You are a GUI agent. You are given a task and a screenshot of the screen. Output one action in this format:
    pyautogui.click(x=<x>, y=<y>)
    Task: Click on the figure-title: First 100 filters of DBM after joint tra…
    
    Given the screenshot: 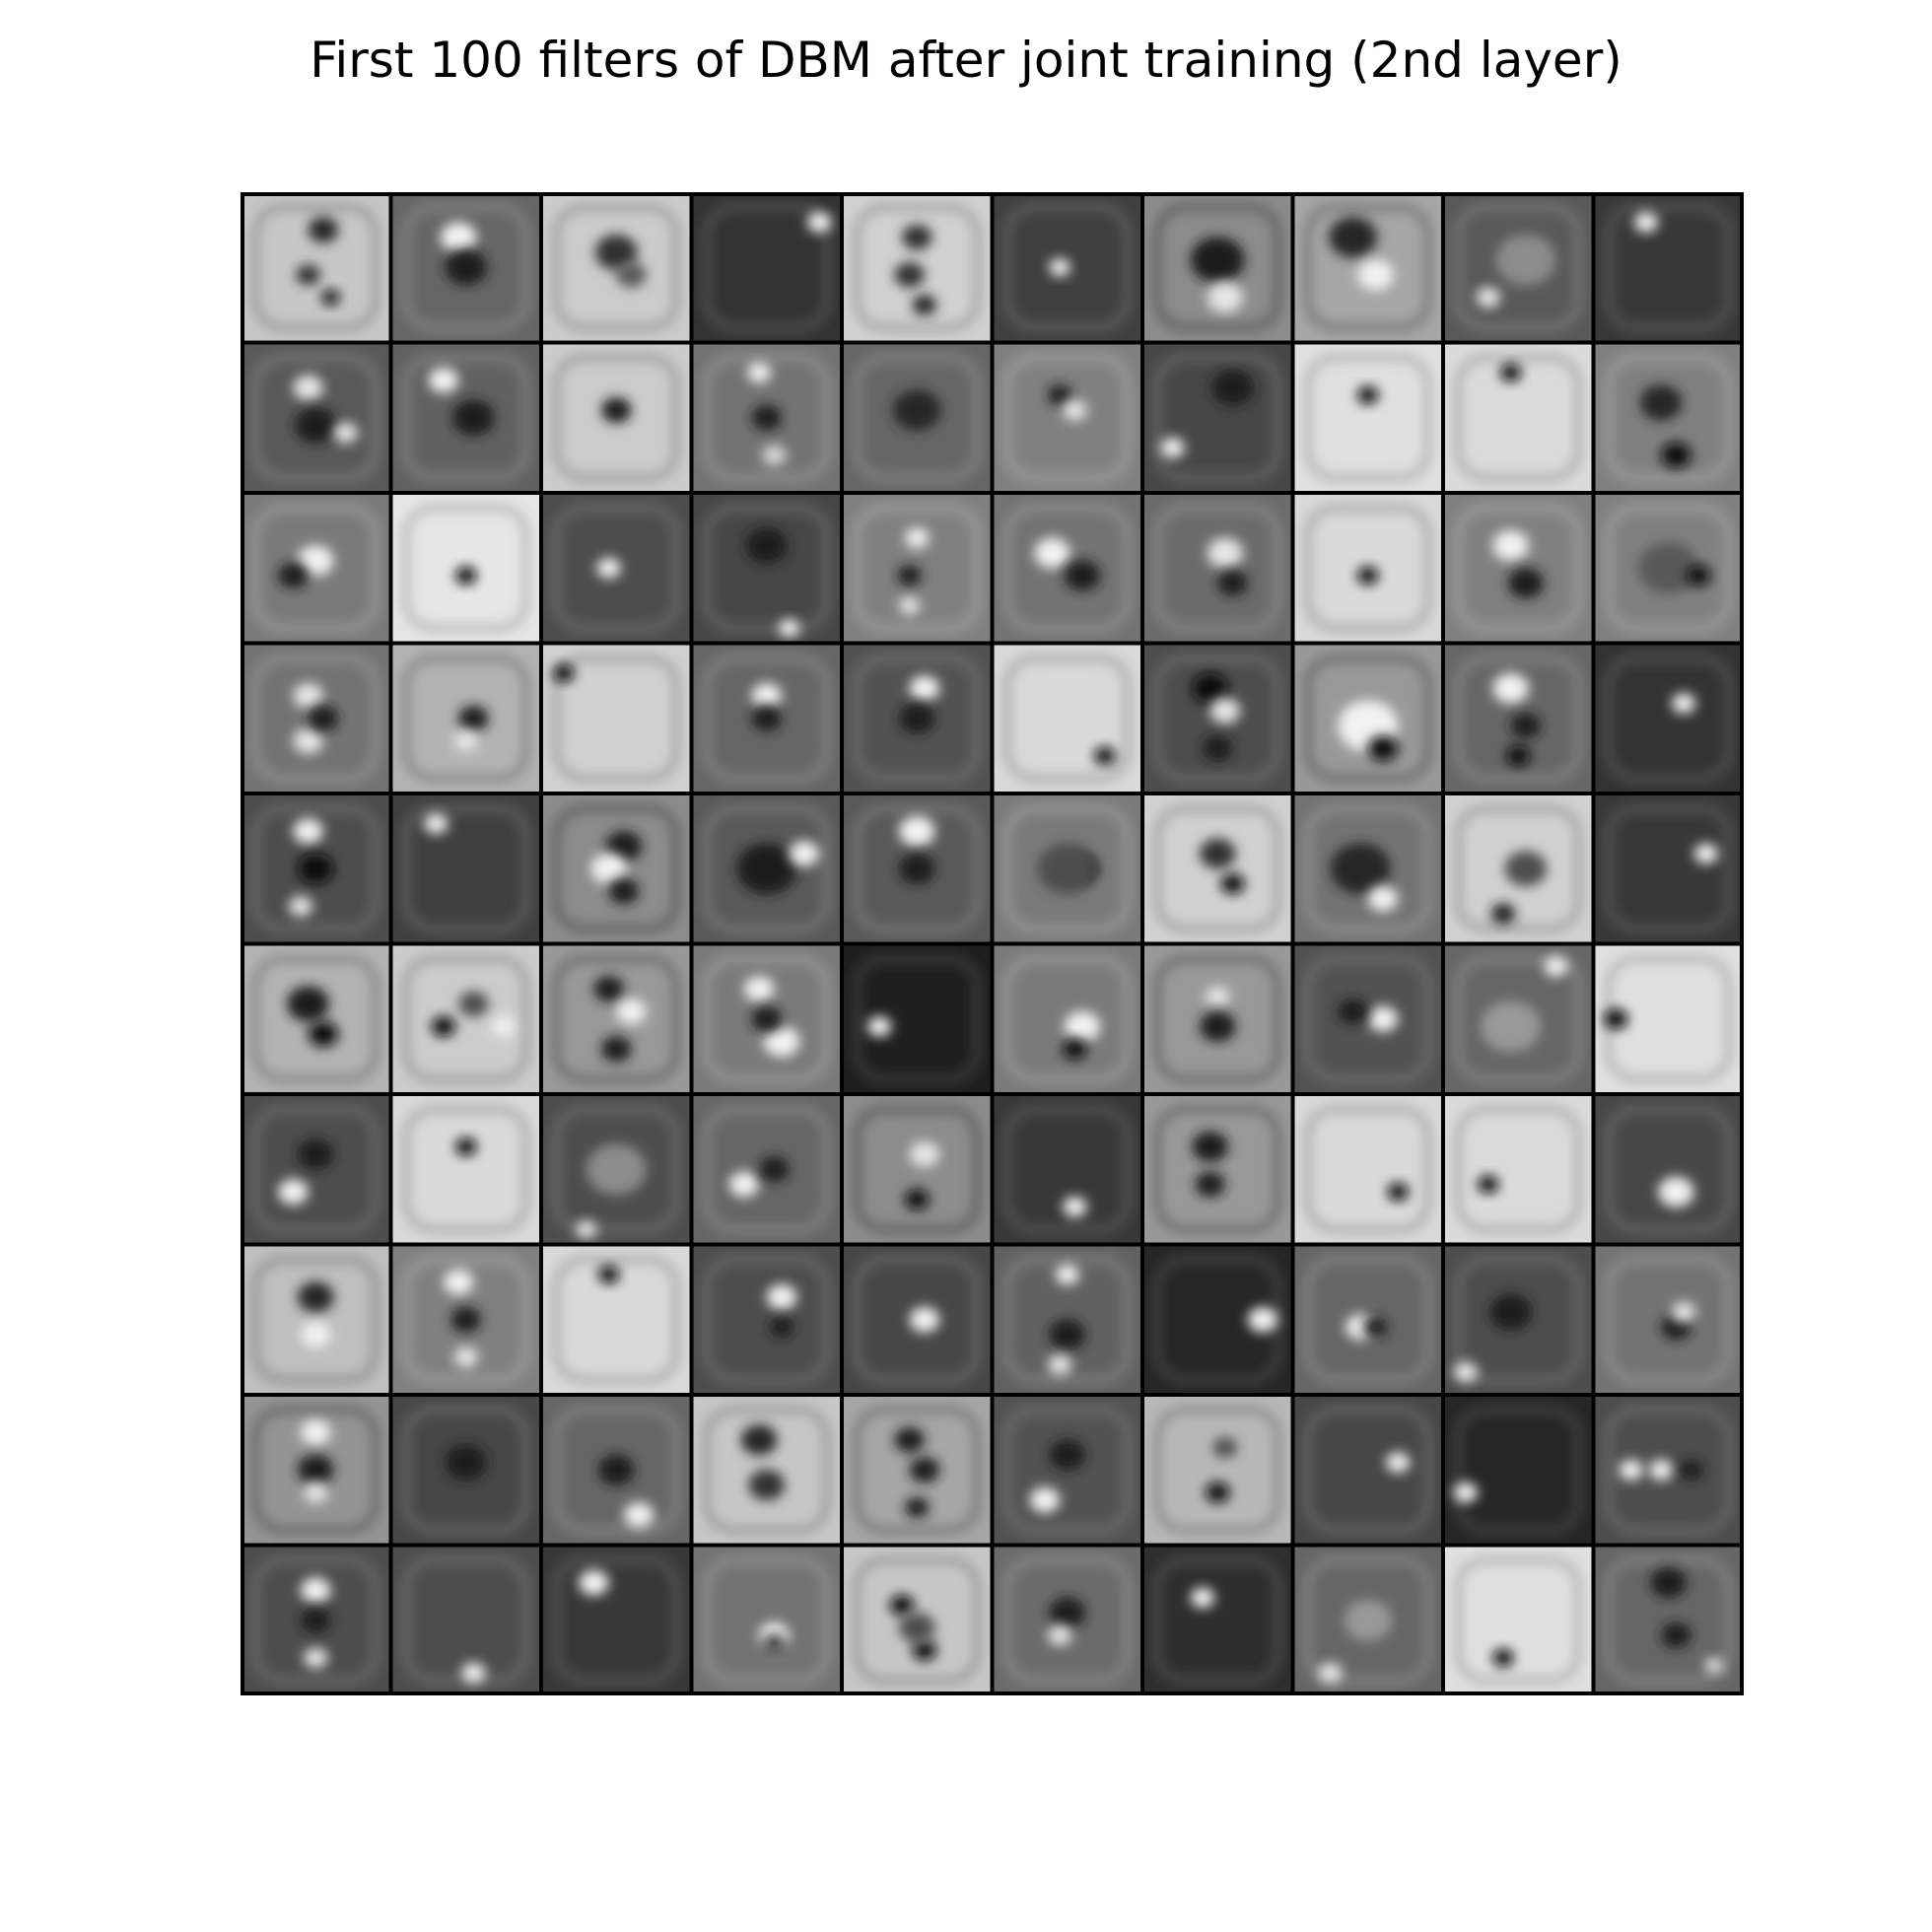 What is the action you would take?
    pyautogui.click(x=966, y=61)
    